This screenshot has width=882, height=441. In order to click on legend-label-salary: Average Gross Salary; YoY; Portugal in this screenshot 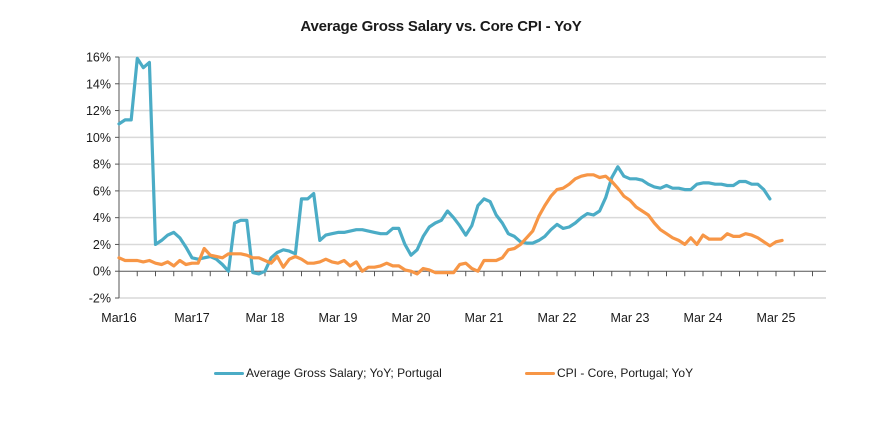, I will do `click(344, 373)`.